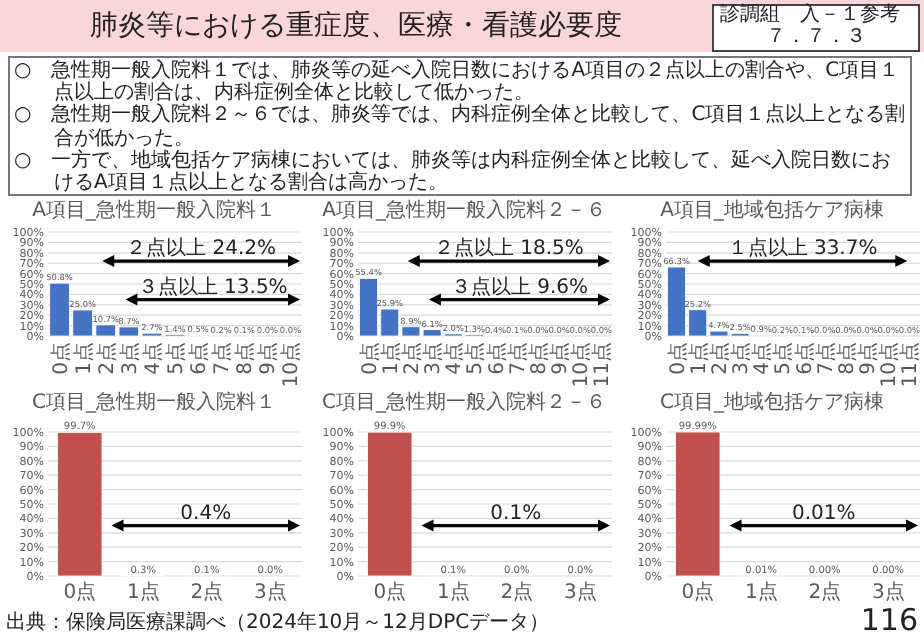 This screenshot has width=924, height=640. I want to click on text: 肺炎等における重症度、医療・看護必要度, so click(356, 26).